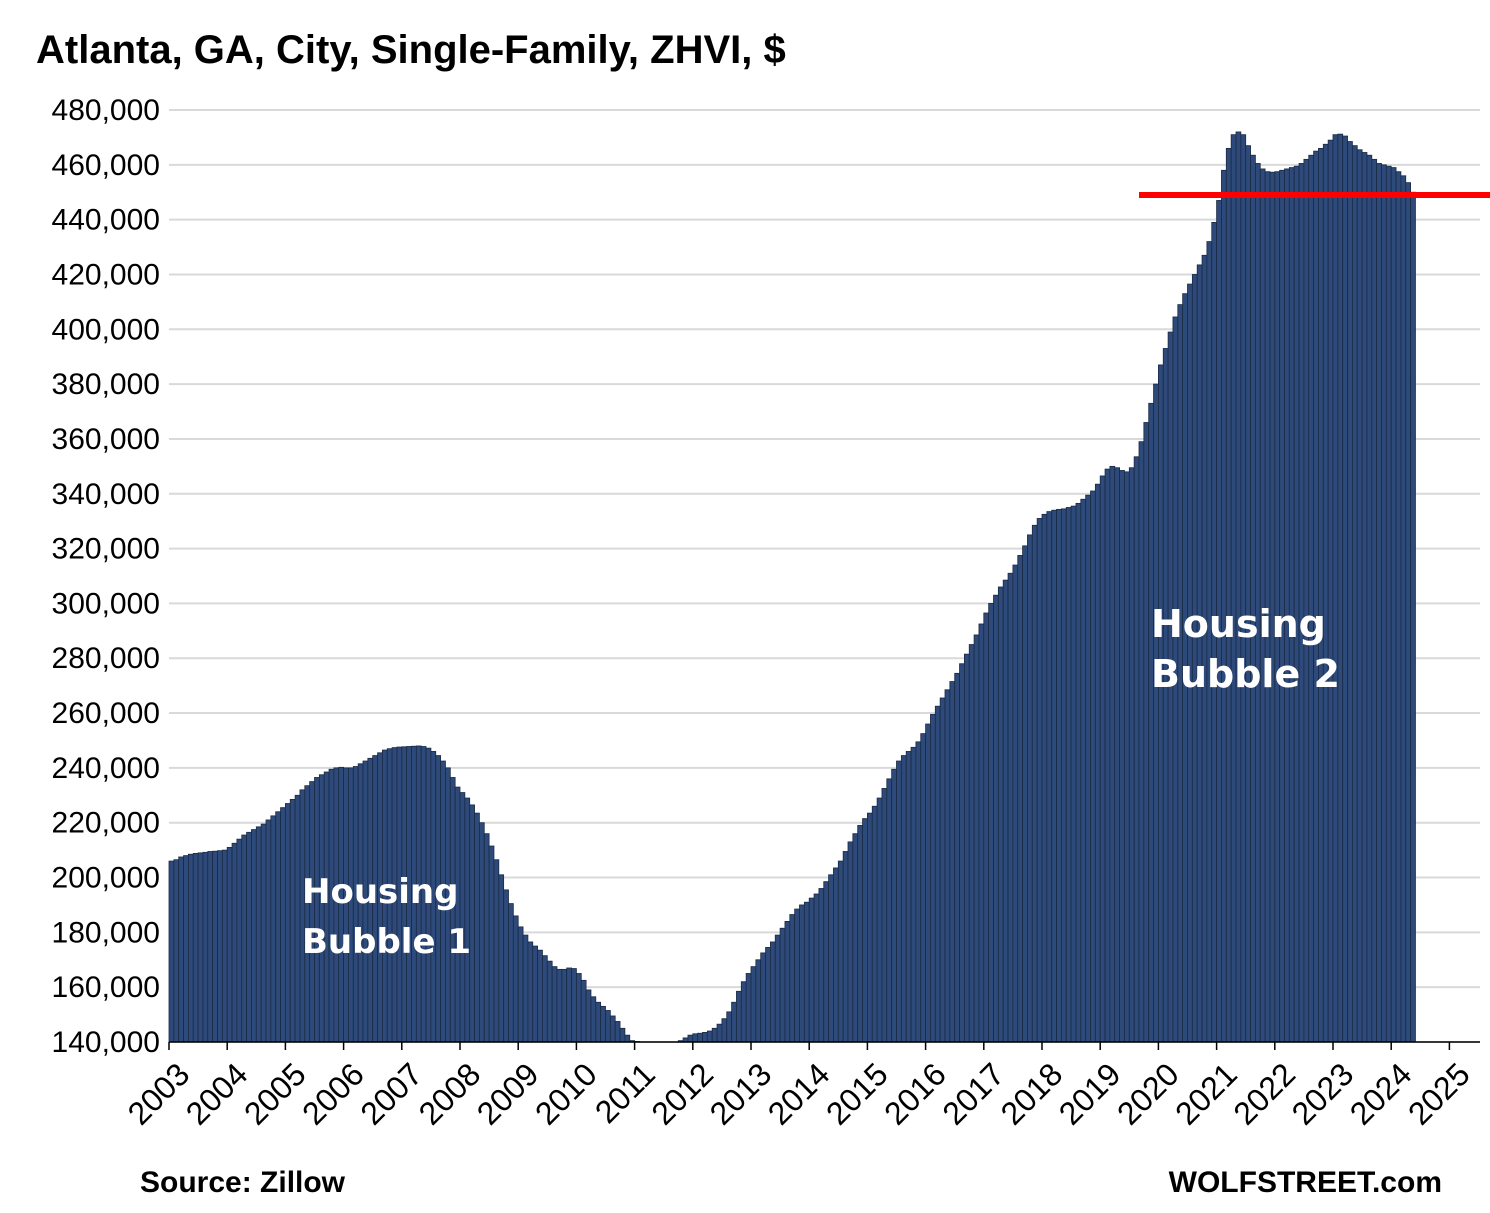 The width and height of the screenshot is (1490, 1213). Describe the element at coordinates (450, 1094) in the screenshot. I see `x-tick-label: 2008` at that location.